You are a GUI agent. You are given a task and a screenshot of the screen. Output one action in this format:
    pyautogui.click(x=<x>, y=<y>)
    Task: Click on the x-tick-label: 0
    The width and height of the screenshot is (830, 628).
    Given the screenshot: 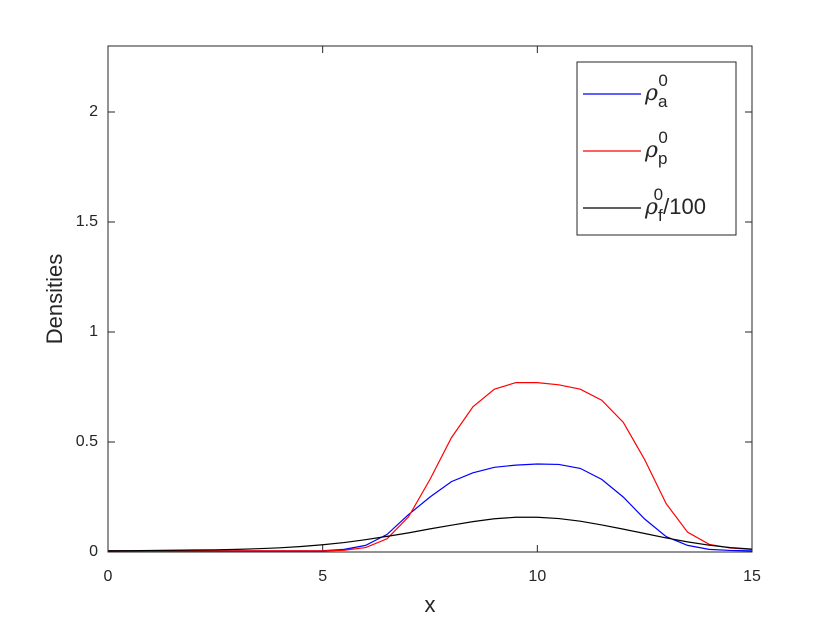 What is the action you would take?
    pyautogui.click(x=108, y=576)
    